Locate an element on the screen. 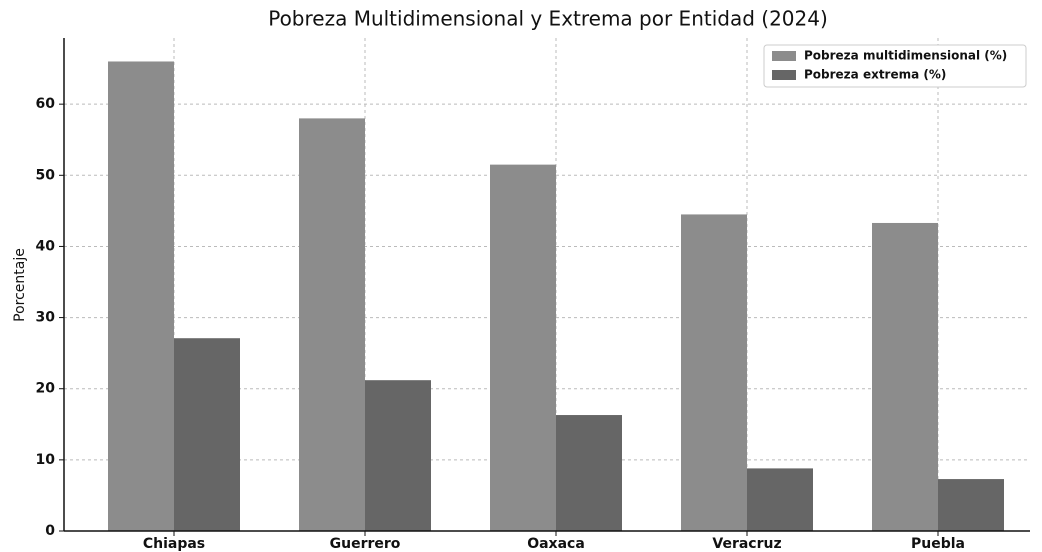 The height and width of the screenshot is (552, 1042). legend-box is located at coordinates (895, 66).